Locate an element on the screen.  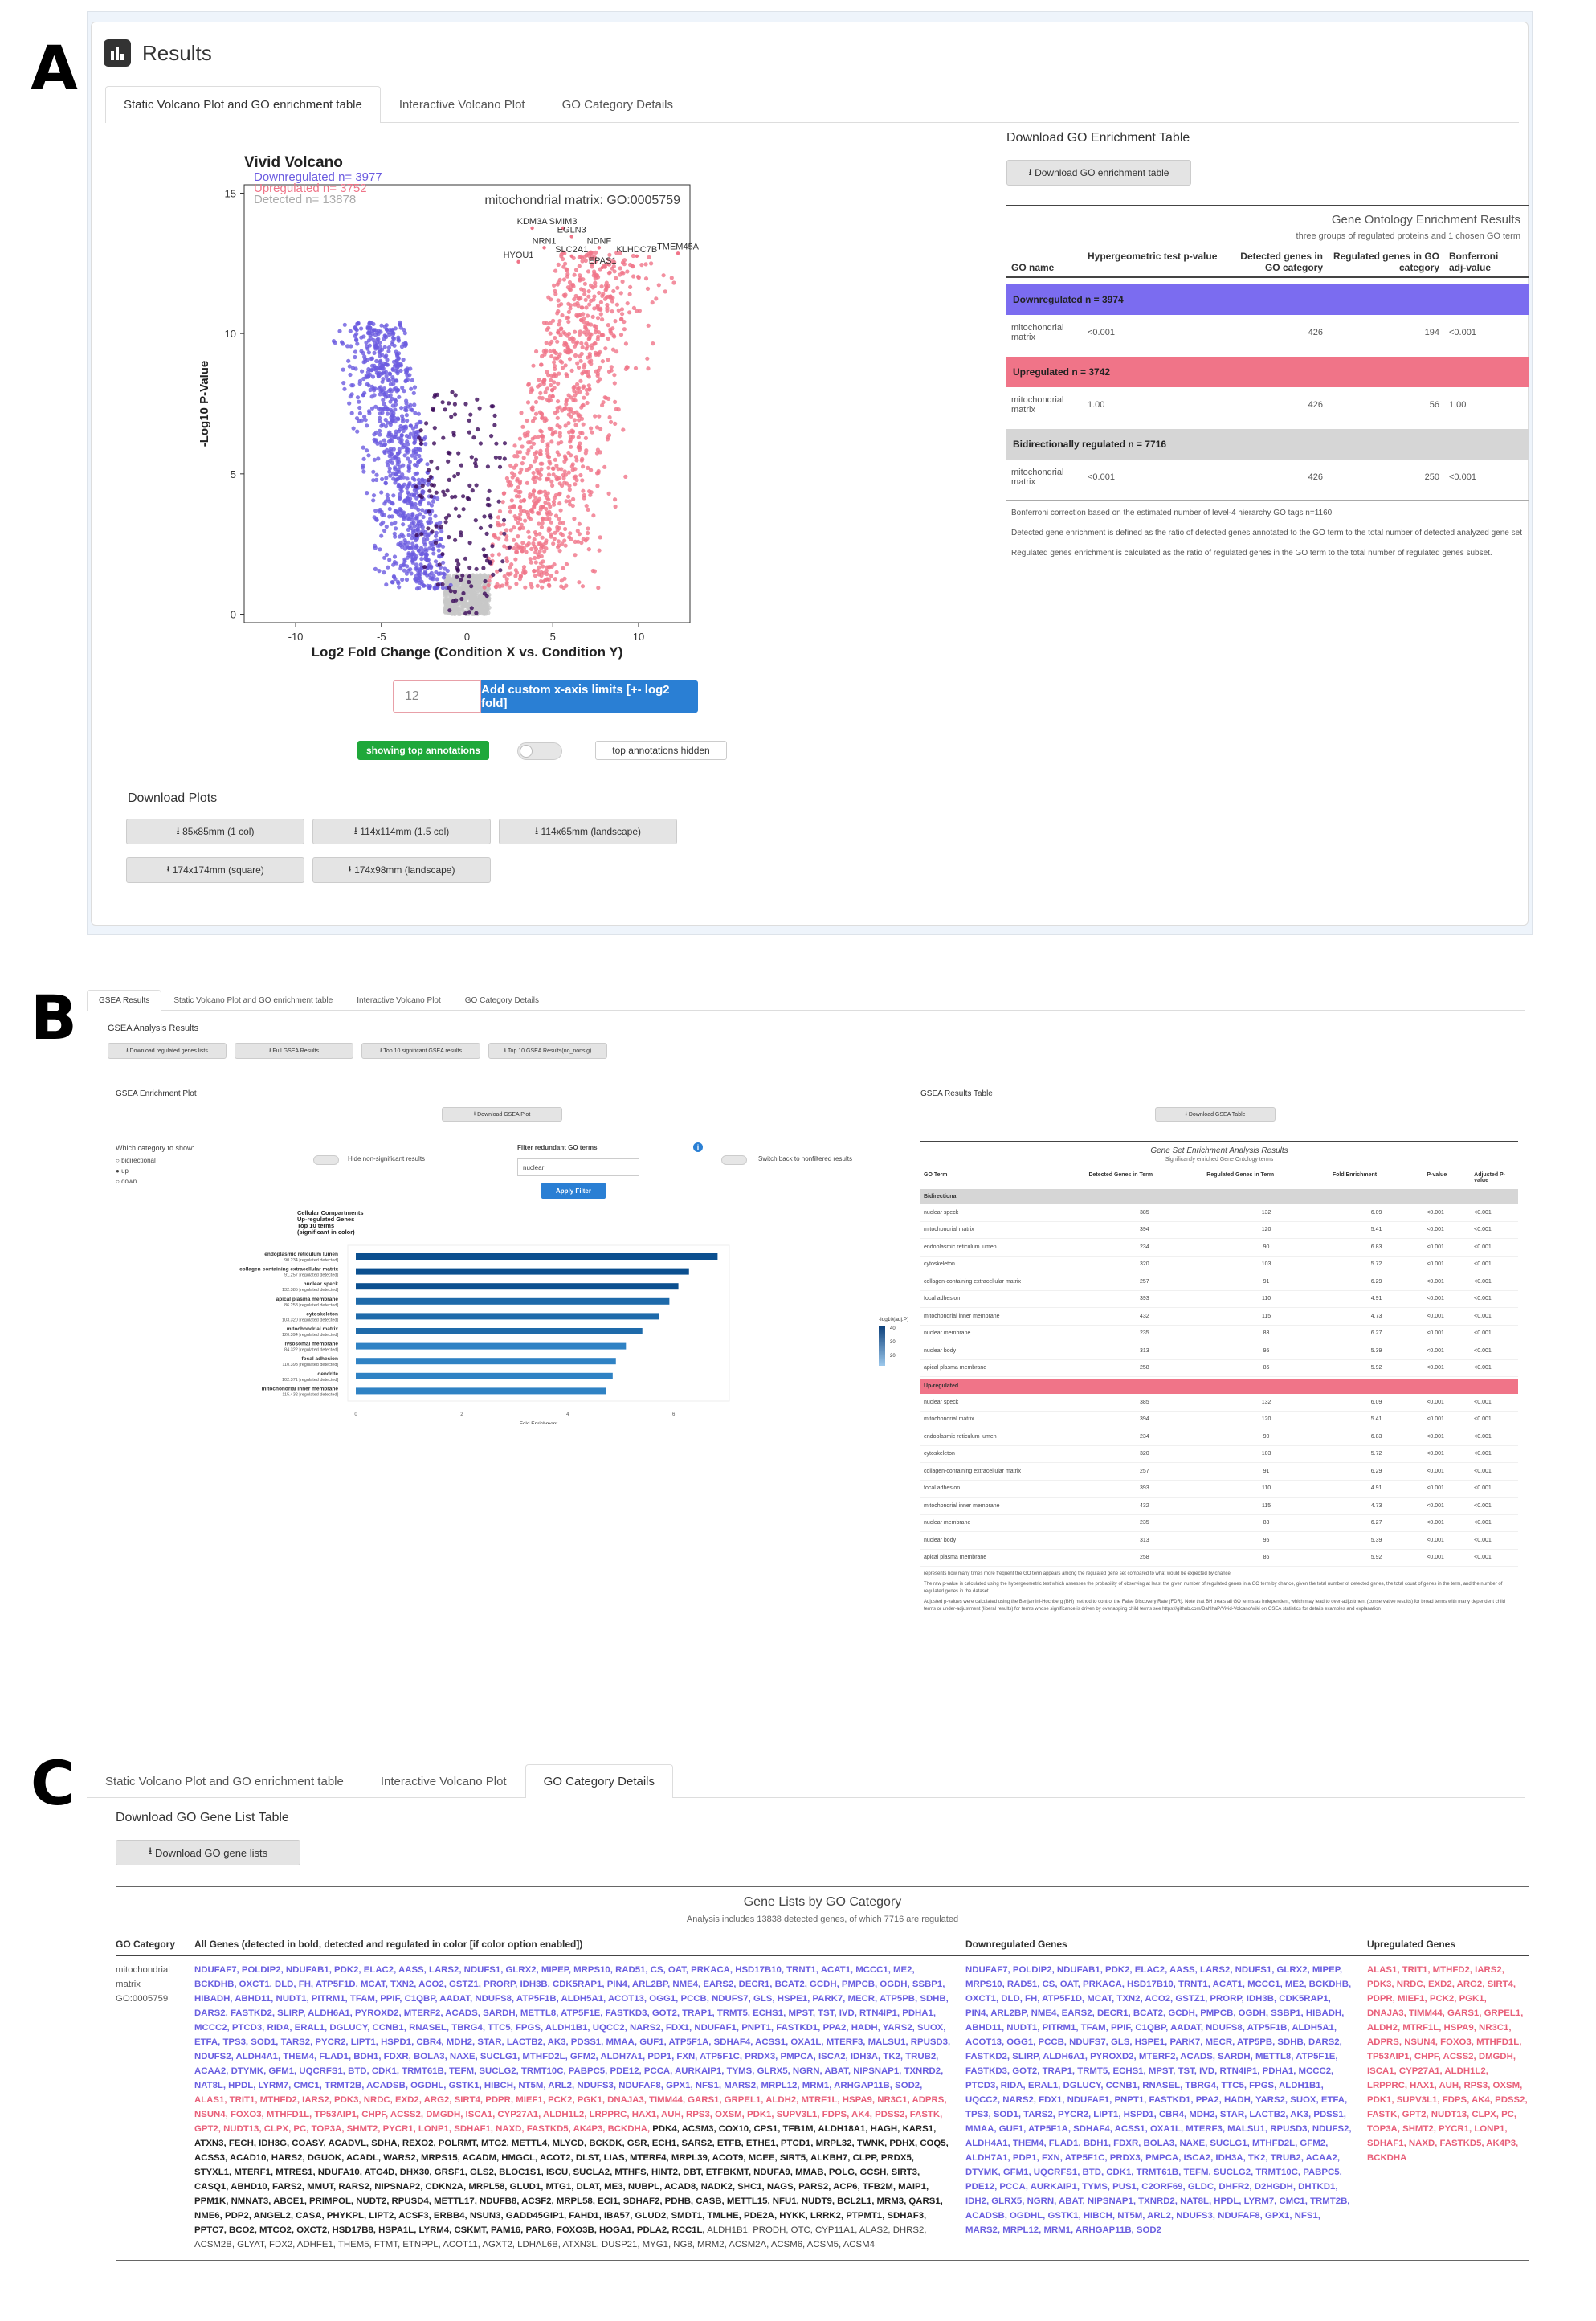
download-go-gene-lists-button: ⭳ Download GO gene lists is located at coordinates (208, 1852).